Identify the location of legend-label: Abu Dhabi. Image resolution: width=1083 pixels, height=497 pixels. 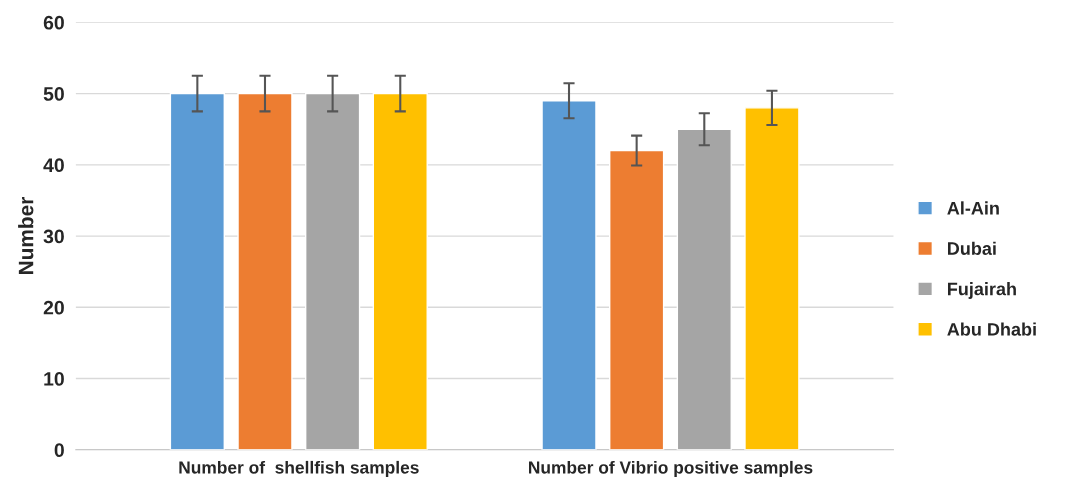
(991, 329).